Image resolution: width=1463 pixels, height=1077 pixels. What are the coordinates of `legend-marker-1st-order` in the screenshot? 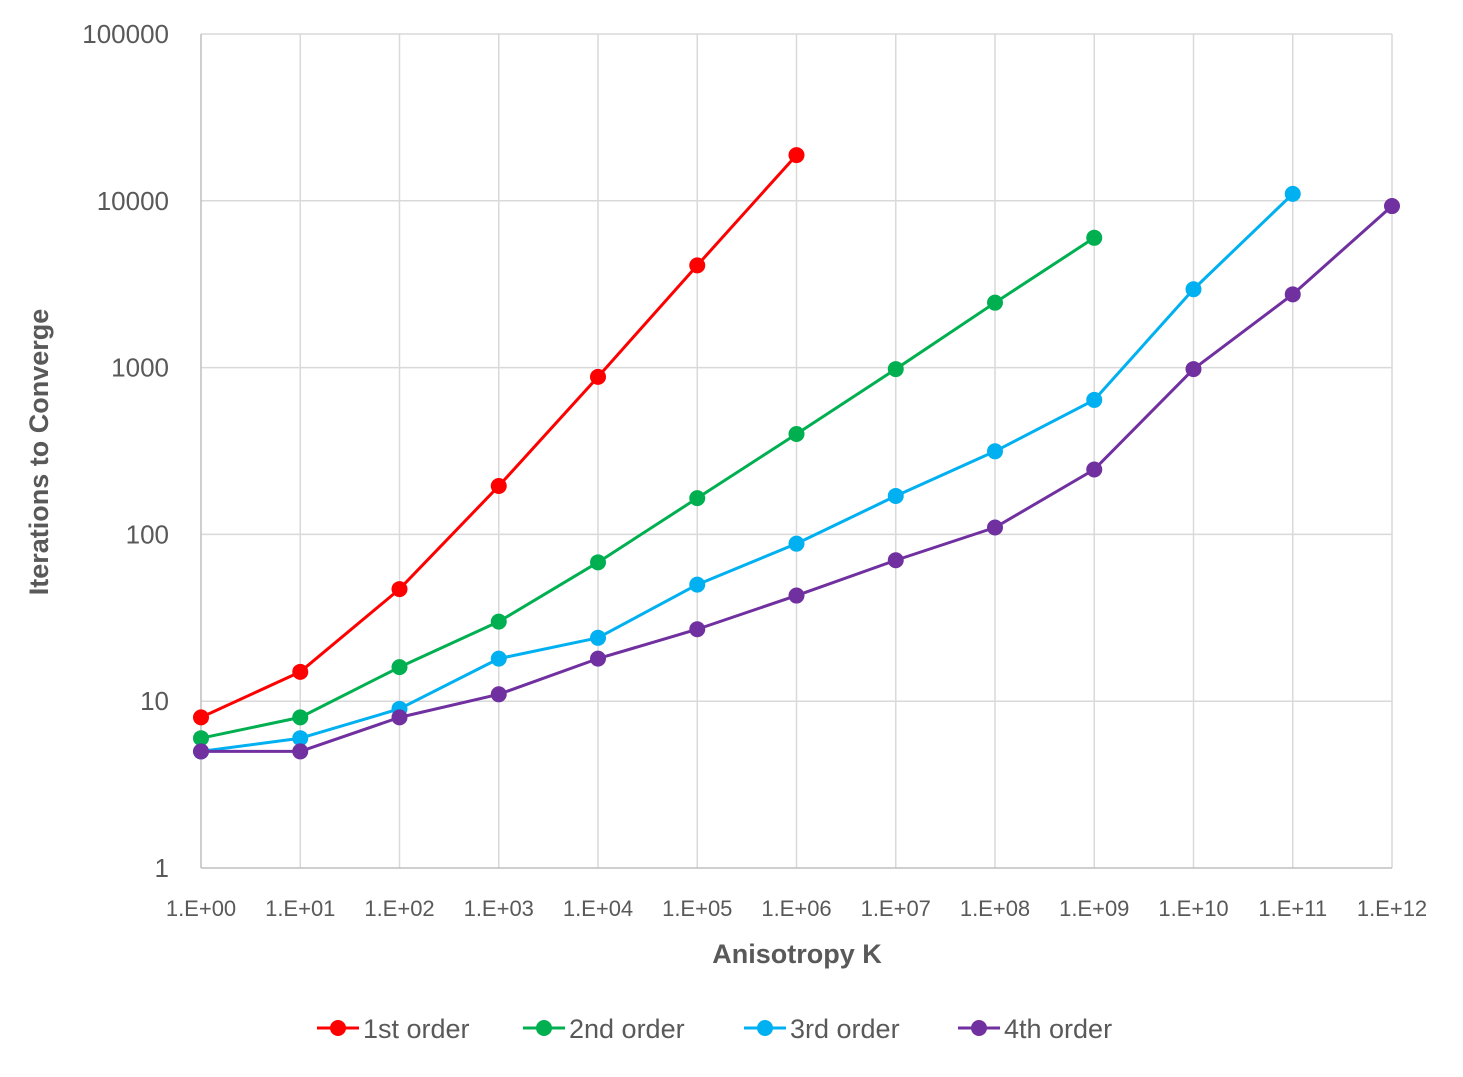 It's located at (338, 1028).